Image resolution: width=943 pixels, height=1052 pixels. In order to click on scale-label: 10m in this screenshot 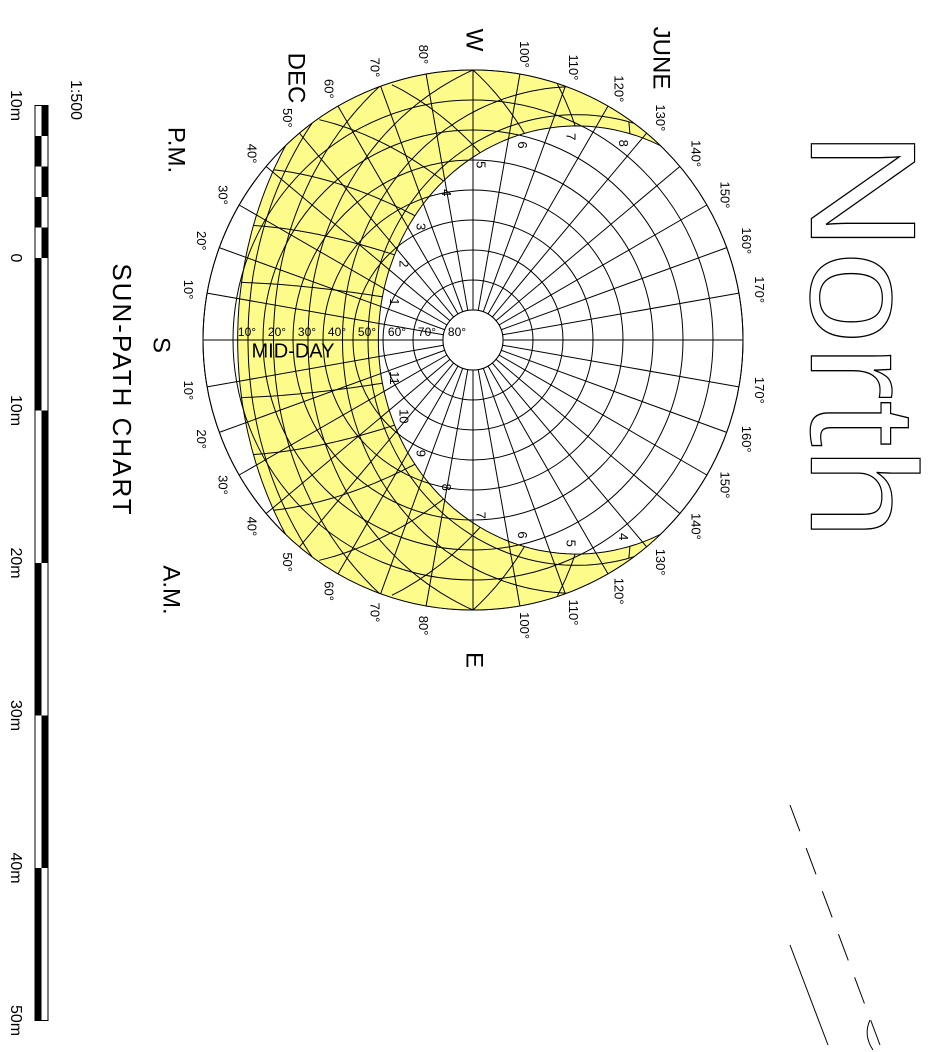, I will do `click(15, 105)`.